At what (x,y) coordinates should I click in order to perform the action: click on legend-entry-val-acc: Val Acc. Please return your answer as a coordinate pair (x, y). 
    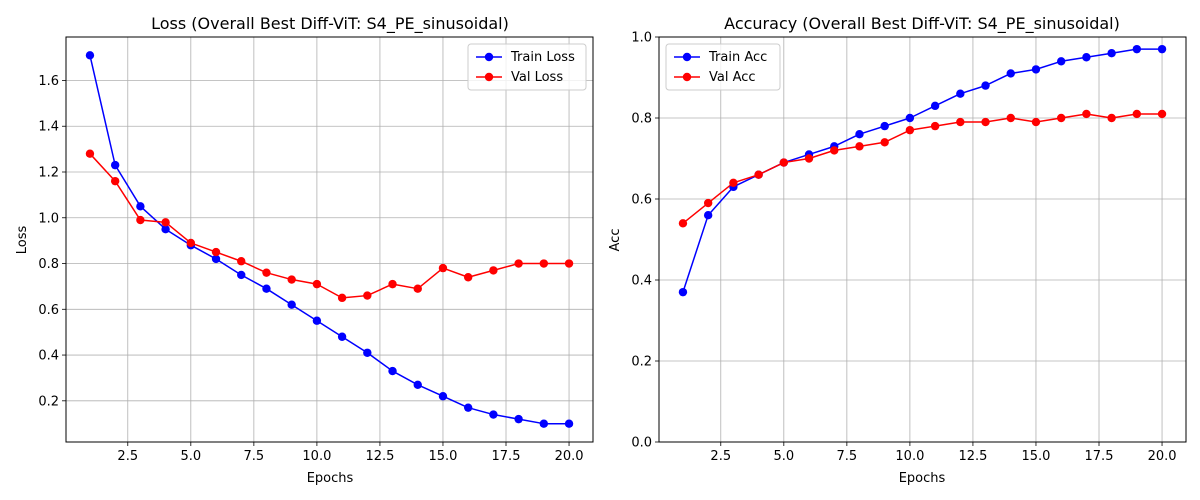
    Looking at the image, I should click on (715, 77).